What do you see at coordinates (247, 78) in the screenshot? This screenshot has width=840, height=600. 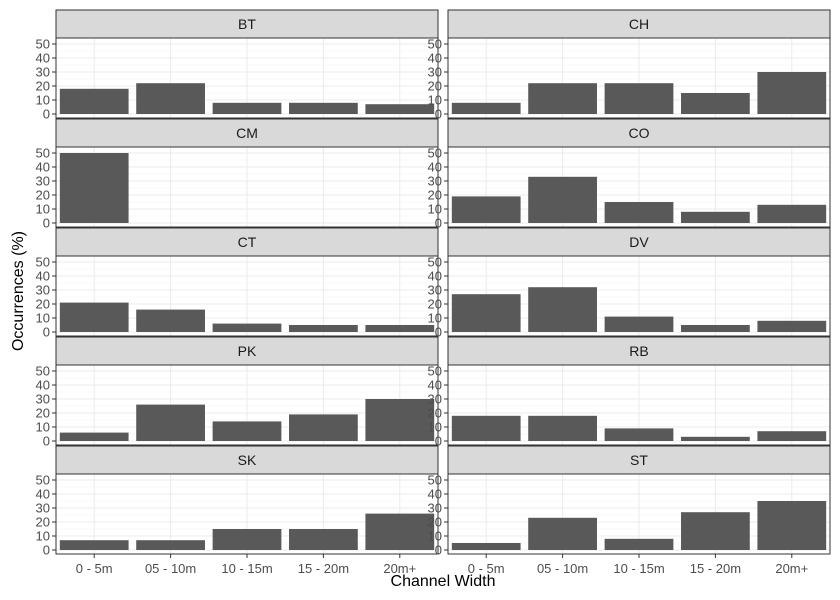 I see `gridlines` at bounding box center [247, 78].